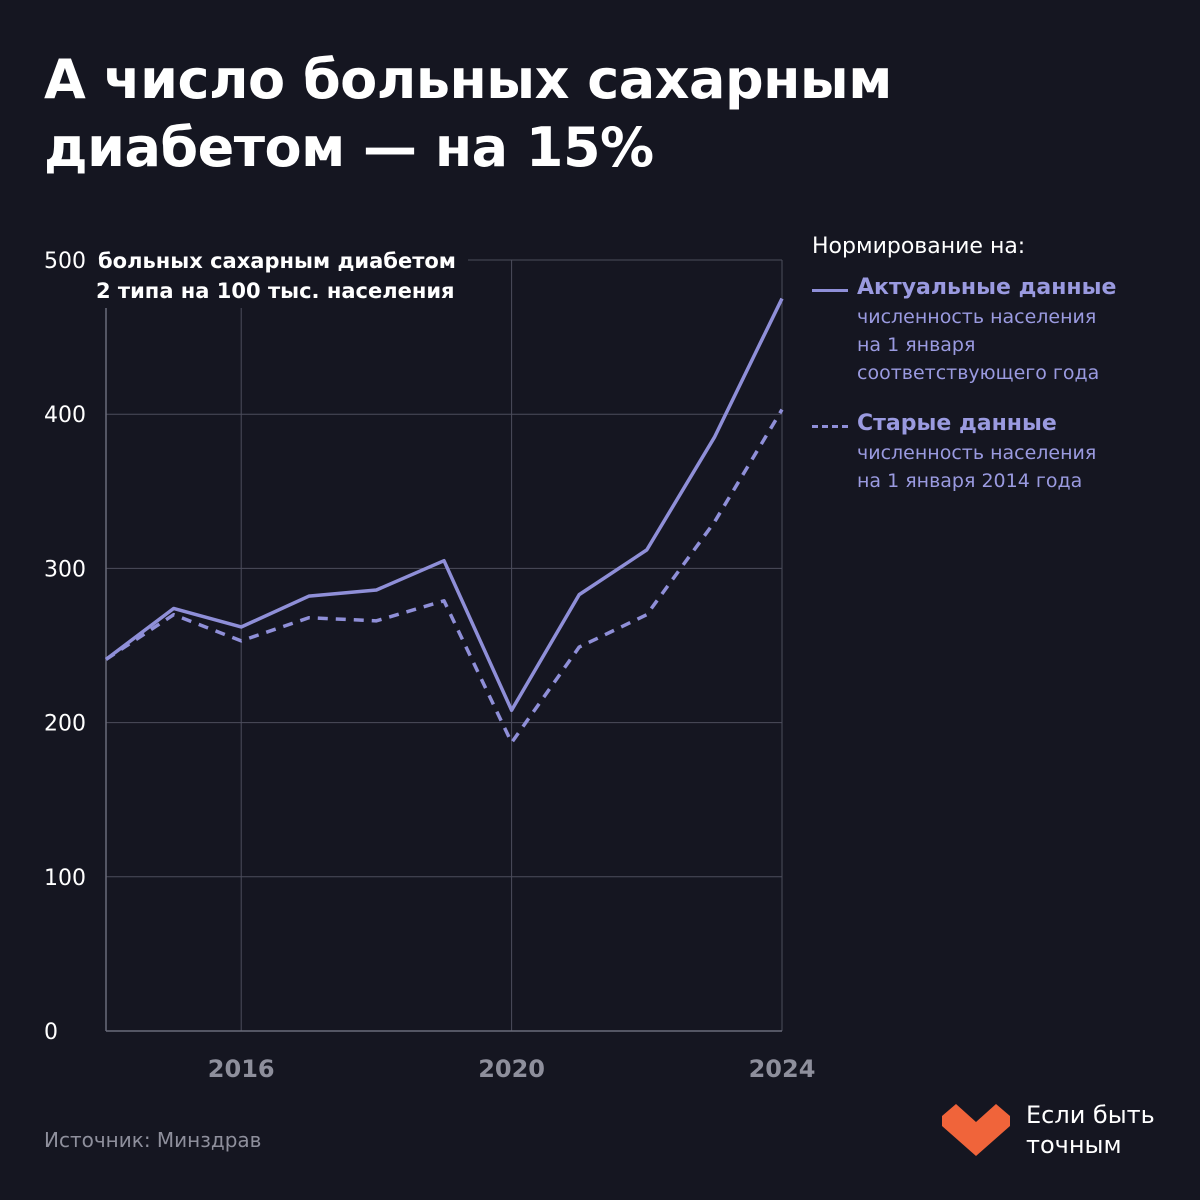 This screenshot has width=1200, height=1200. I want to click on brand-logo-icon, so click(976, 1130).